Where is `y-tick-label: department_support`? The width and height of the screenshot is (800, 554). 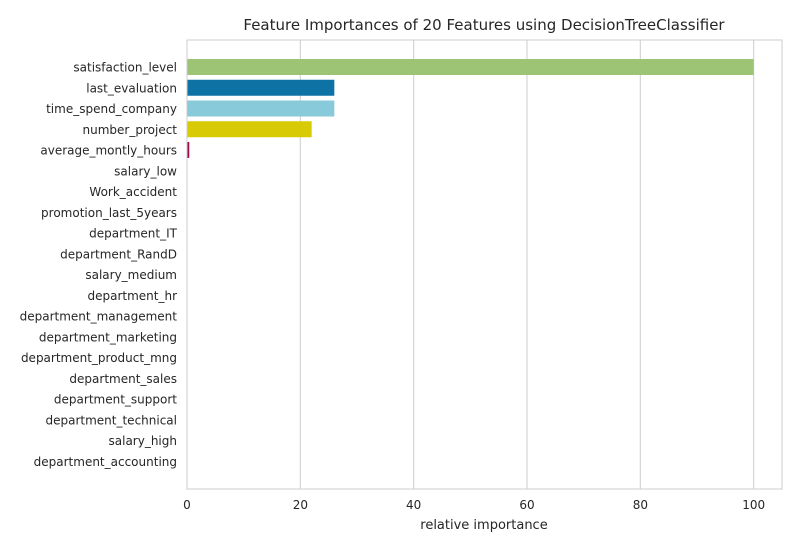 y-tick-label: department_support is located at coordinates (115, 400).